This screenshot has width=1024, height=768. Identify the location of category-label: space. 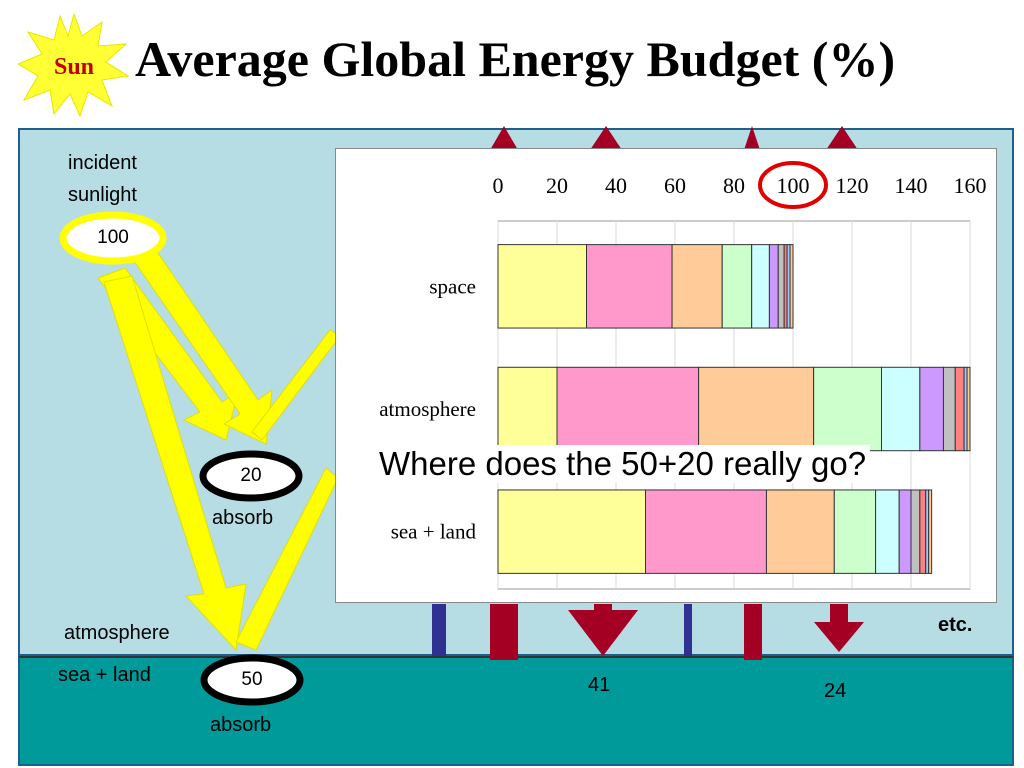
(452, 286).